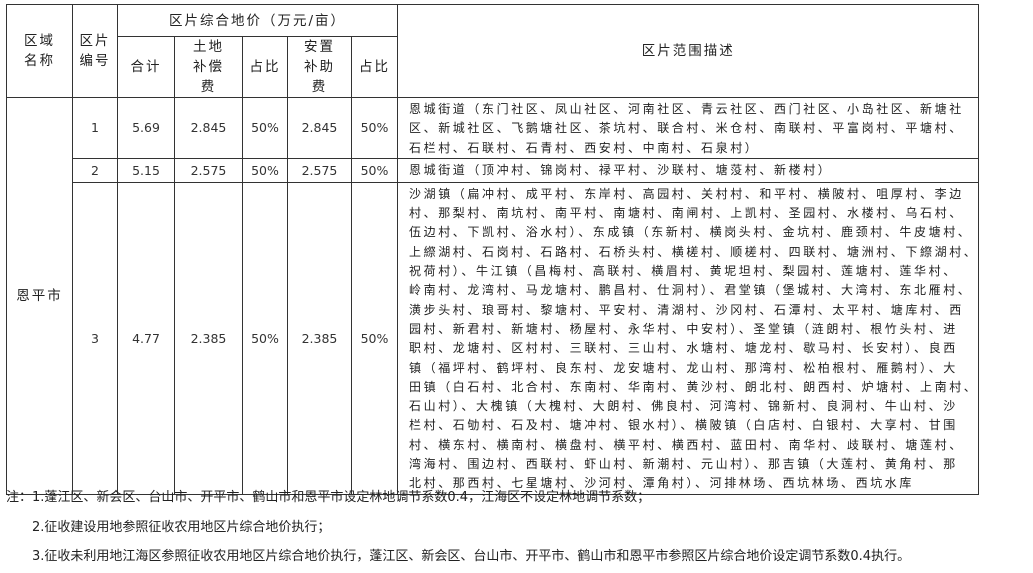  What do you see at coordinates (683, 328) in the screenshot?
I see `scope-line: 园村、新君村、新塘村、杨屋村、永华村、中安村）、圣堂镇（涟朗村、根竹头村、进` at bounding box center [683, 328].